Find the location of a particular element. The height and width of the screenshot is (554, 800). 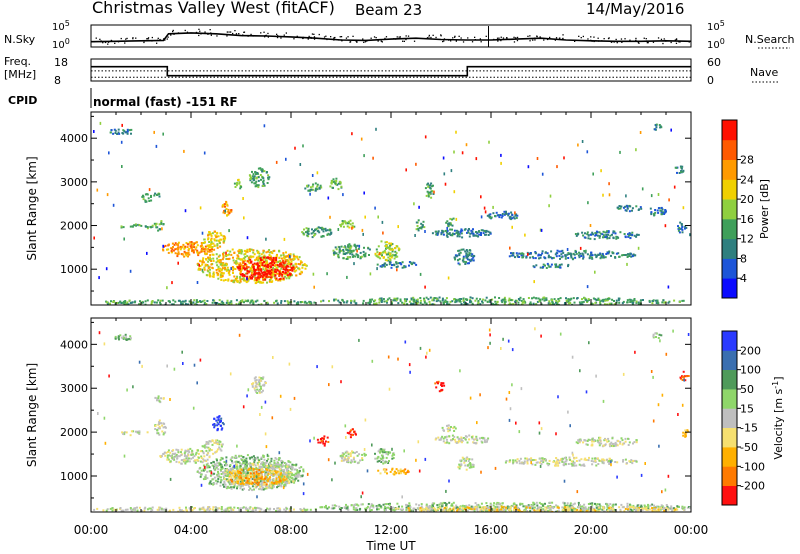

velocity-colorbar-tick-label: 200 is located at coordinates (750, 350).